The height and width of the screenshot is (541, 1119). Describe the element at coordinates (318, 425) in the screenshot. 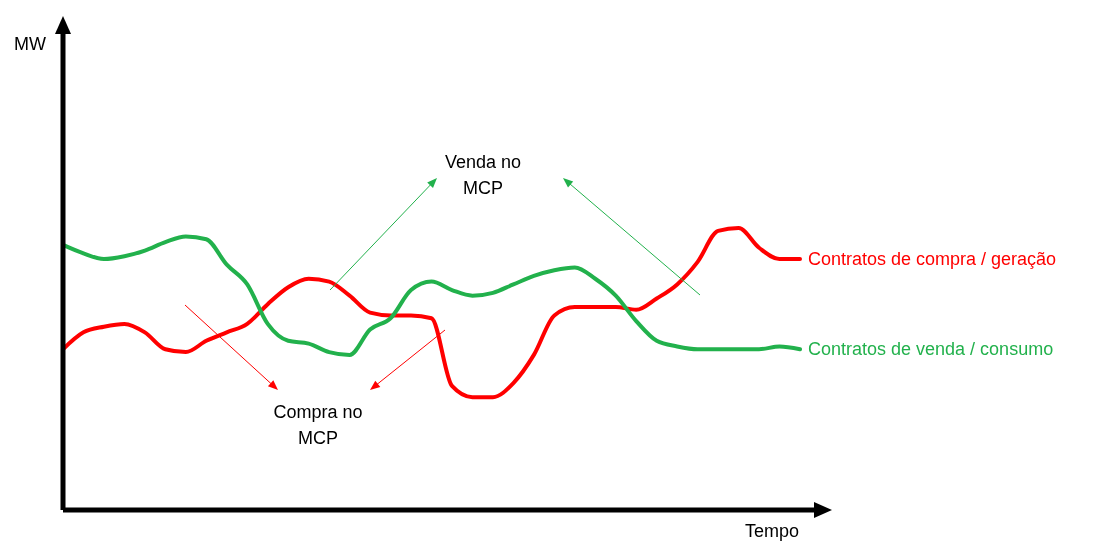

I see `annotation: Compra no MCP` at that location.